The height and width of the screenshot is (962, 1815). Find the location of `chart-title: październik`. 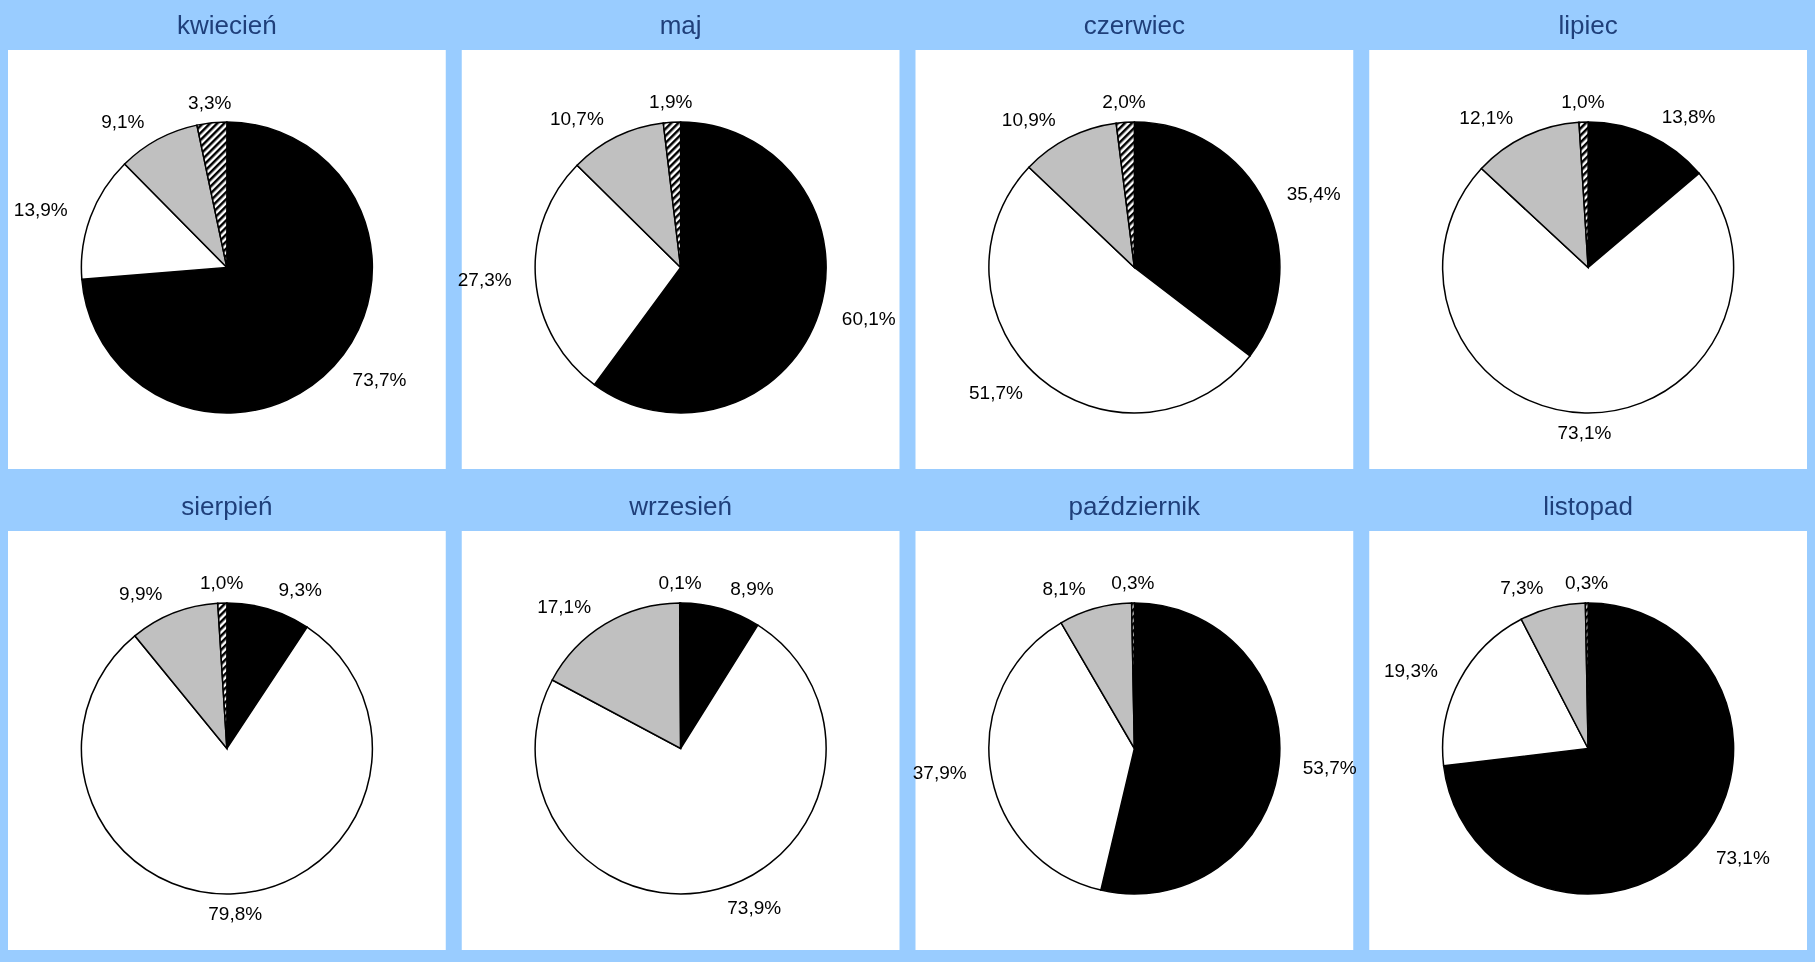

chart-title: październik is located at coordinates (1135, 506).